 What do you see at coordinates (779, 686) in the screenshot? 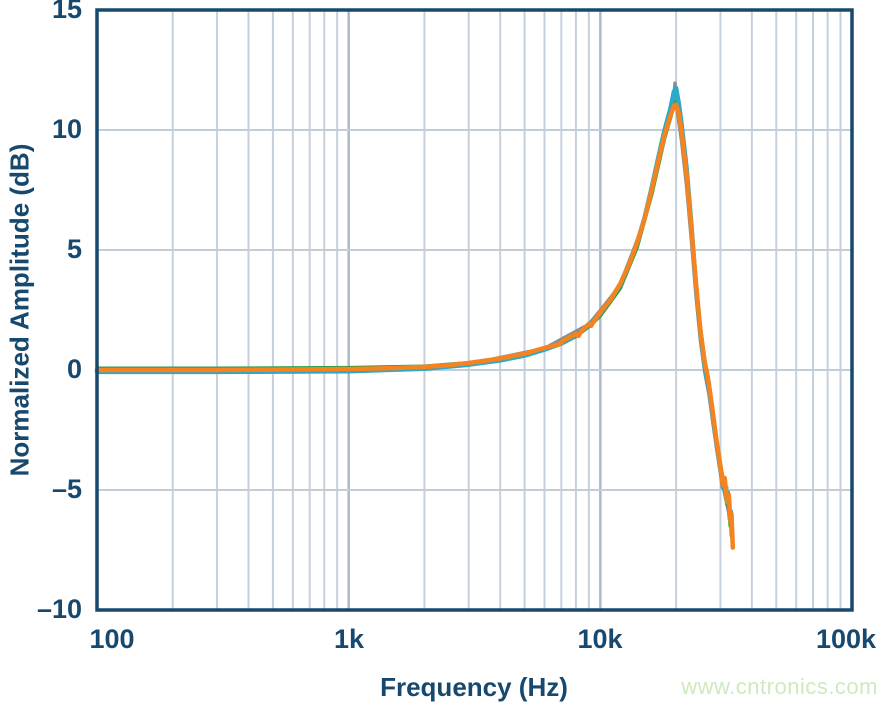
I see `watermark-text: www.cntronics.com` at bounding box center [779, 686].